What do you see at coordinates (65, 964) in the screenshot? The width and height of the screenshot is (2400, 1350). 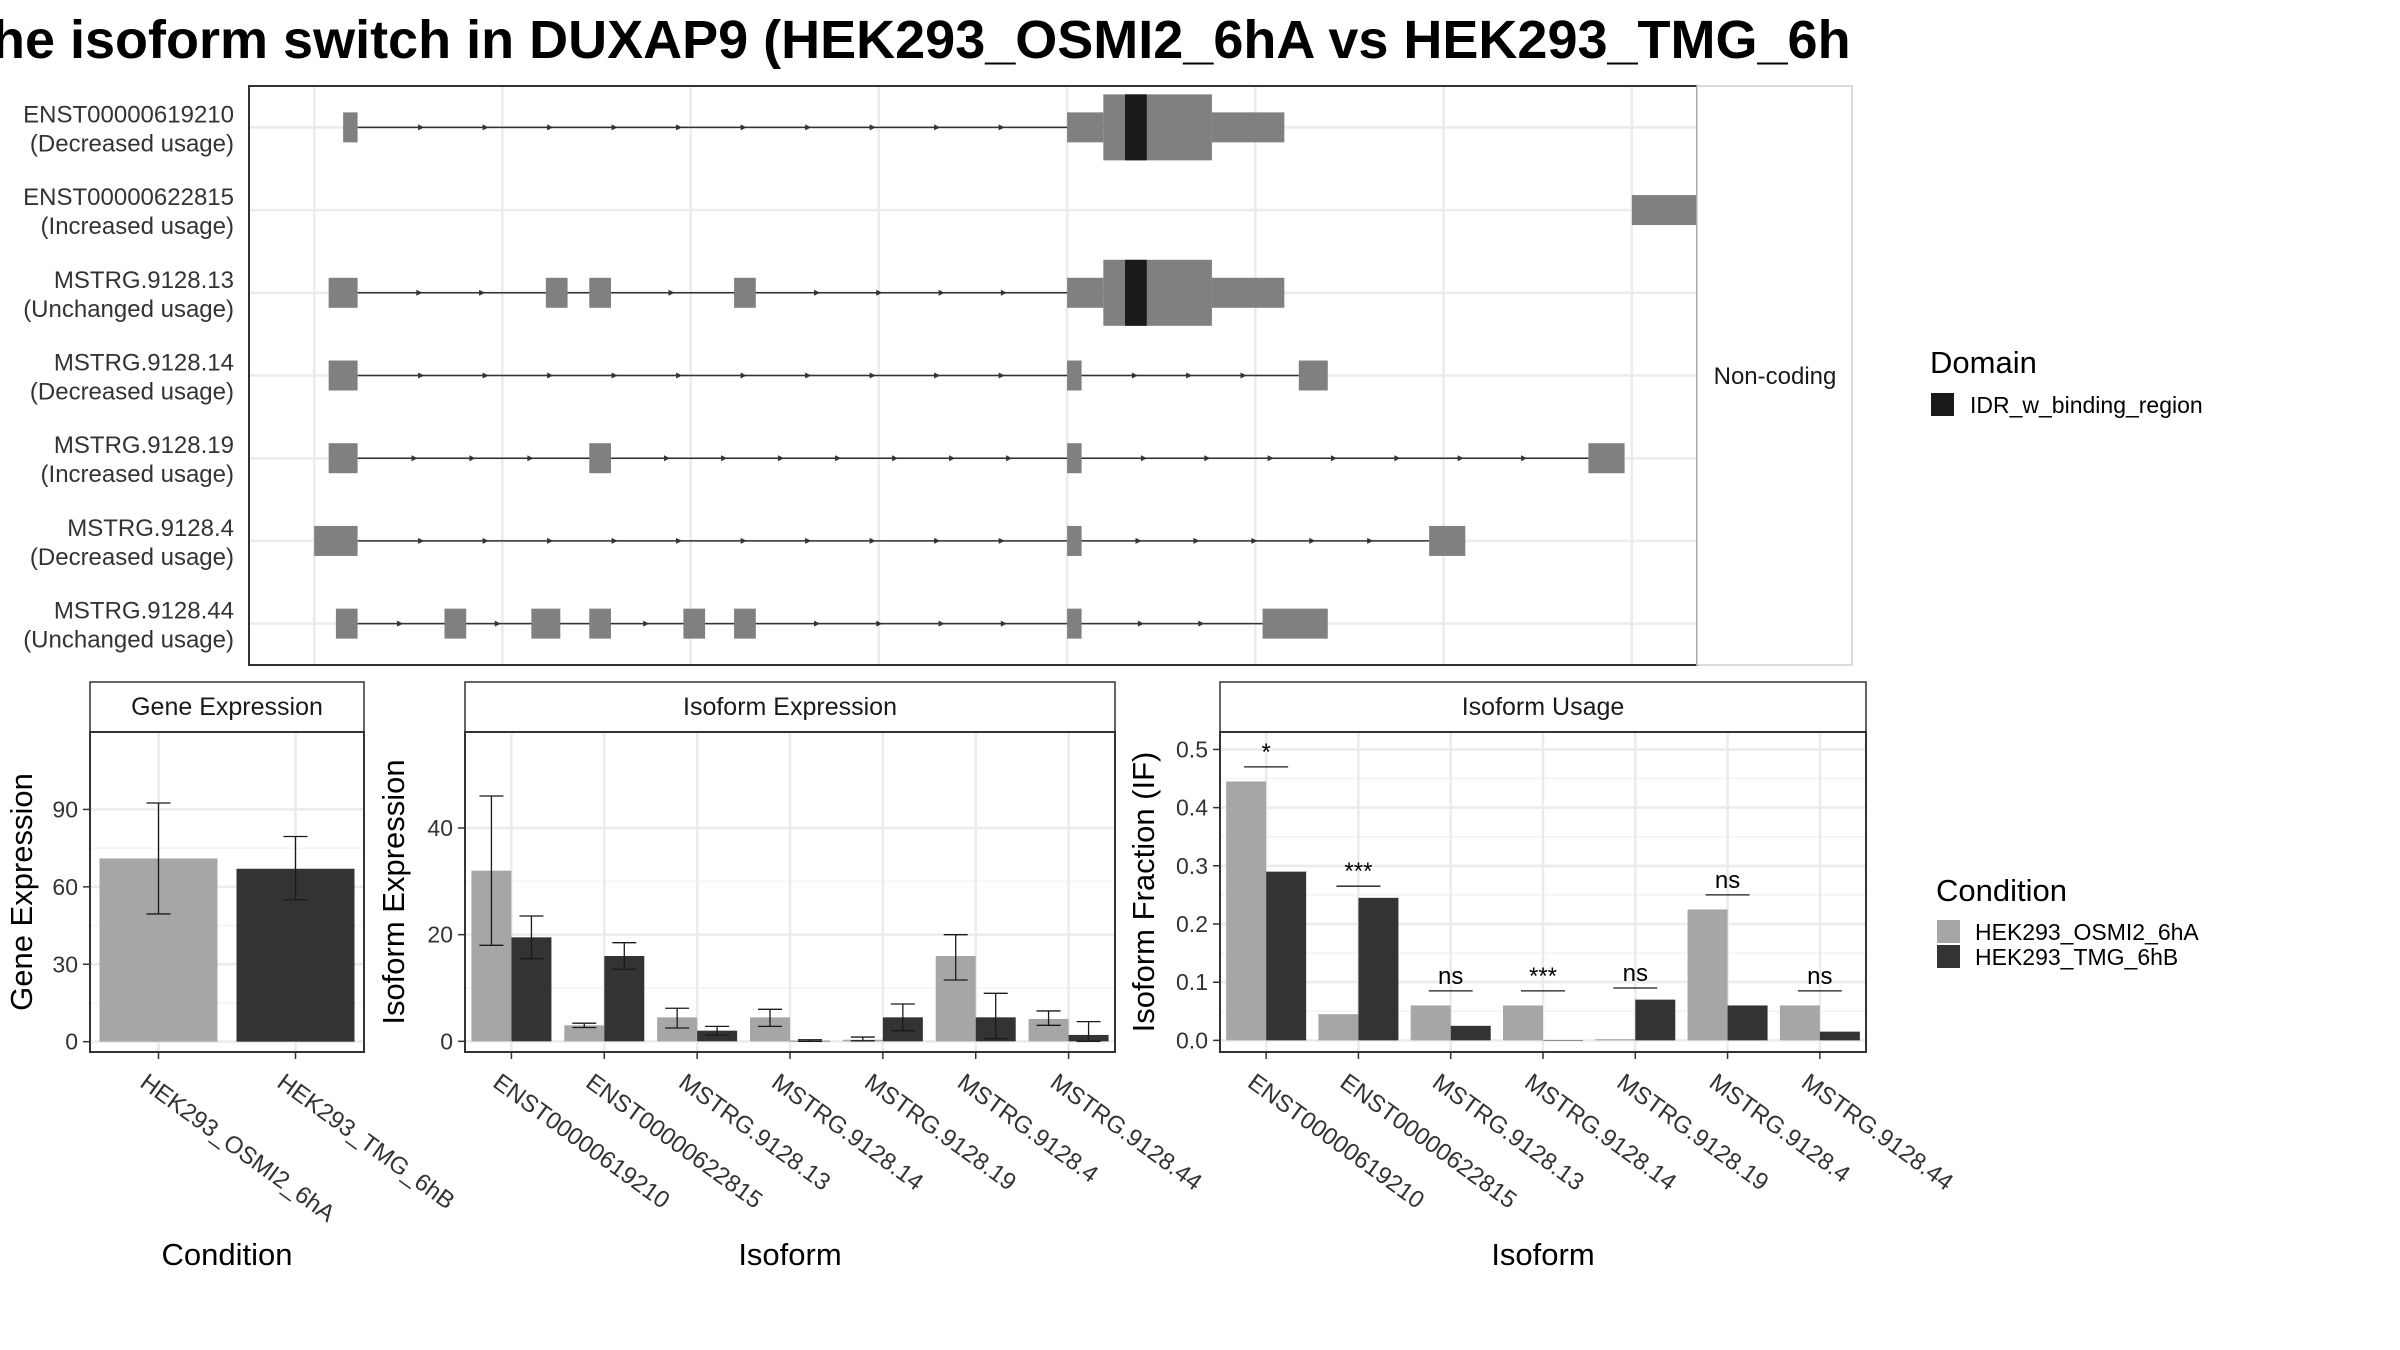 I see `y-tick-label: 30` at bounding box center [65, 964].